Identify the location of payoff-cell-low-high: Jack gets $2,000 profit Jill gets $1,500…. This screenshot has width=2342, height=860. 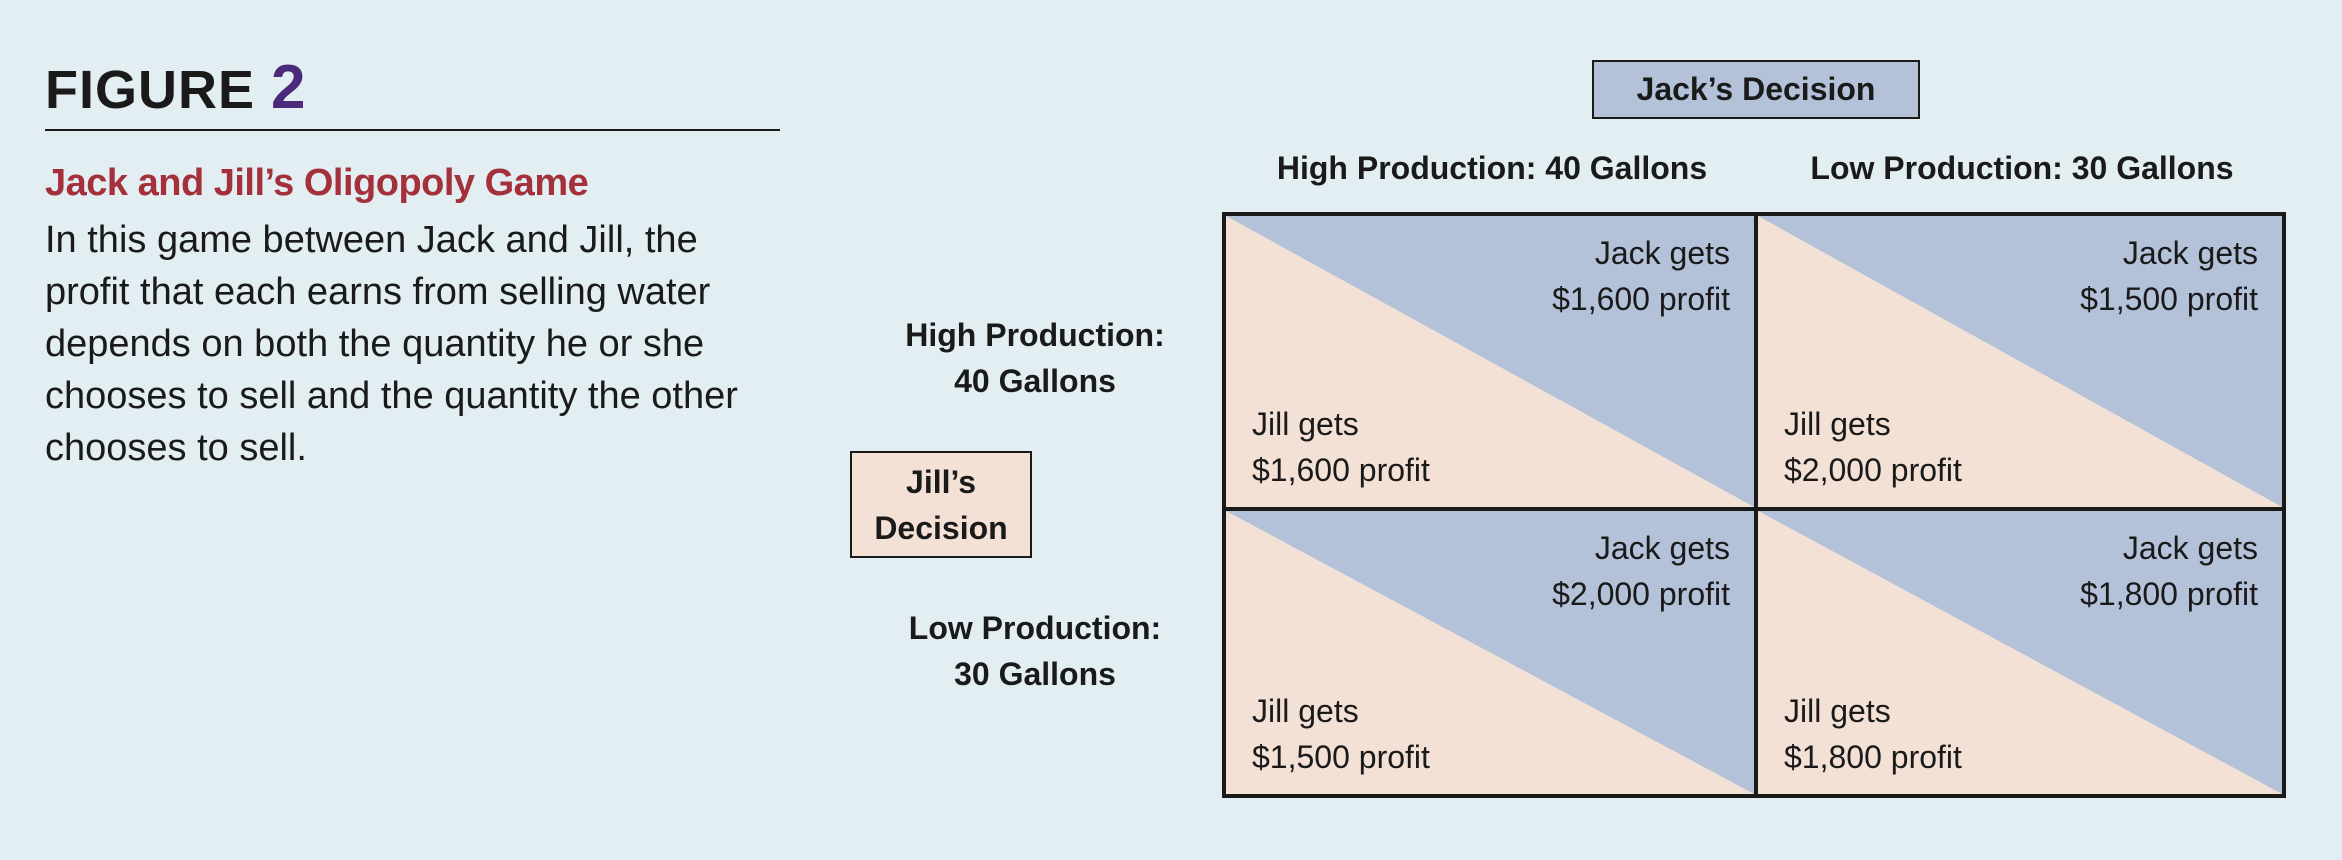
(1490, 652).